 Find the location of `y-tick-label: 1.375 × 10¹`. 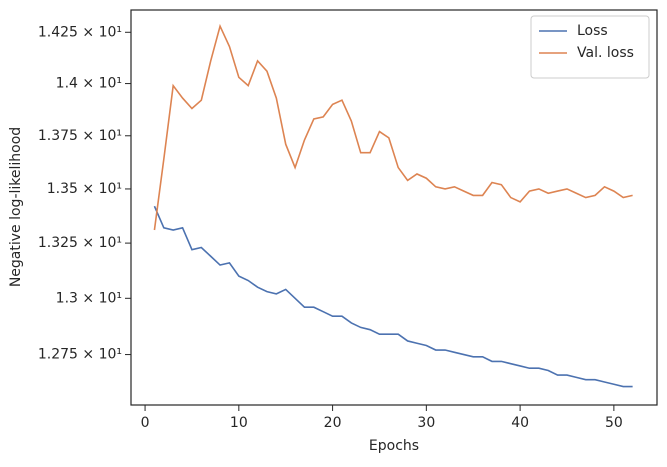

y-tick-label: 1.375 × 10¹ is located at coordinates (80, 136).